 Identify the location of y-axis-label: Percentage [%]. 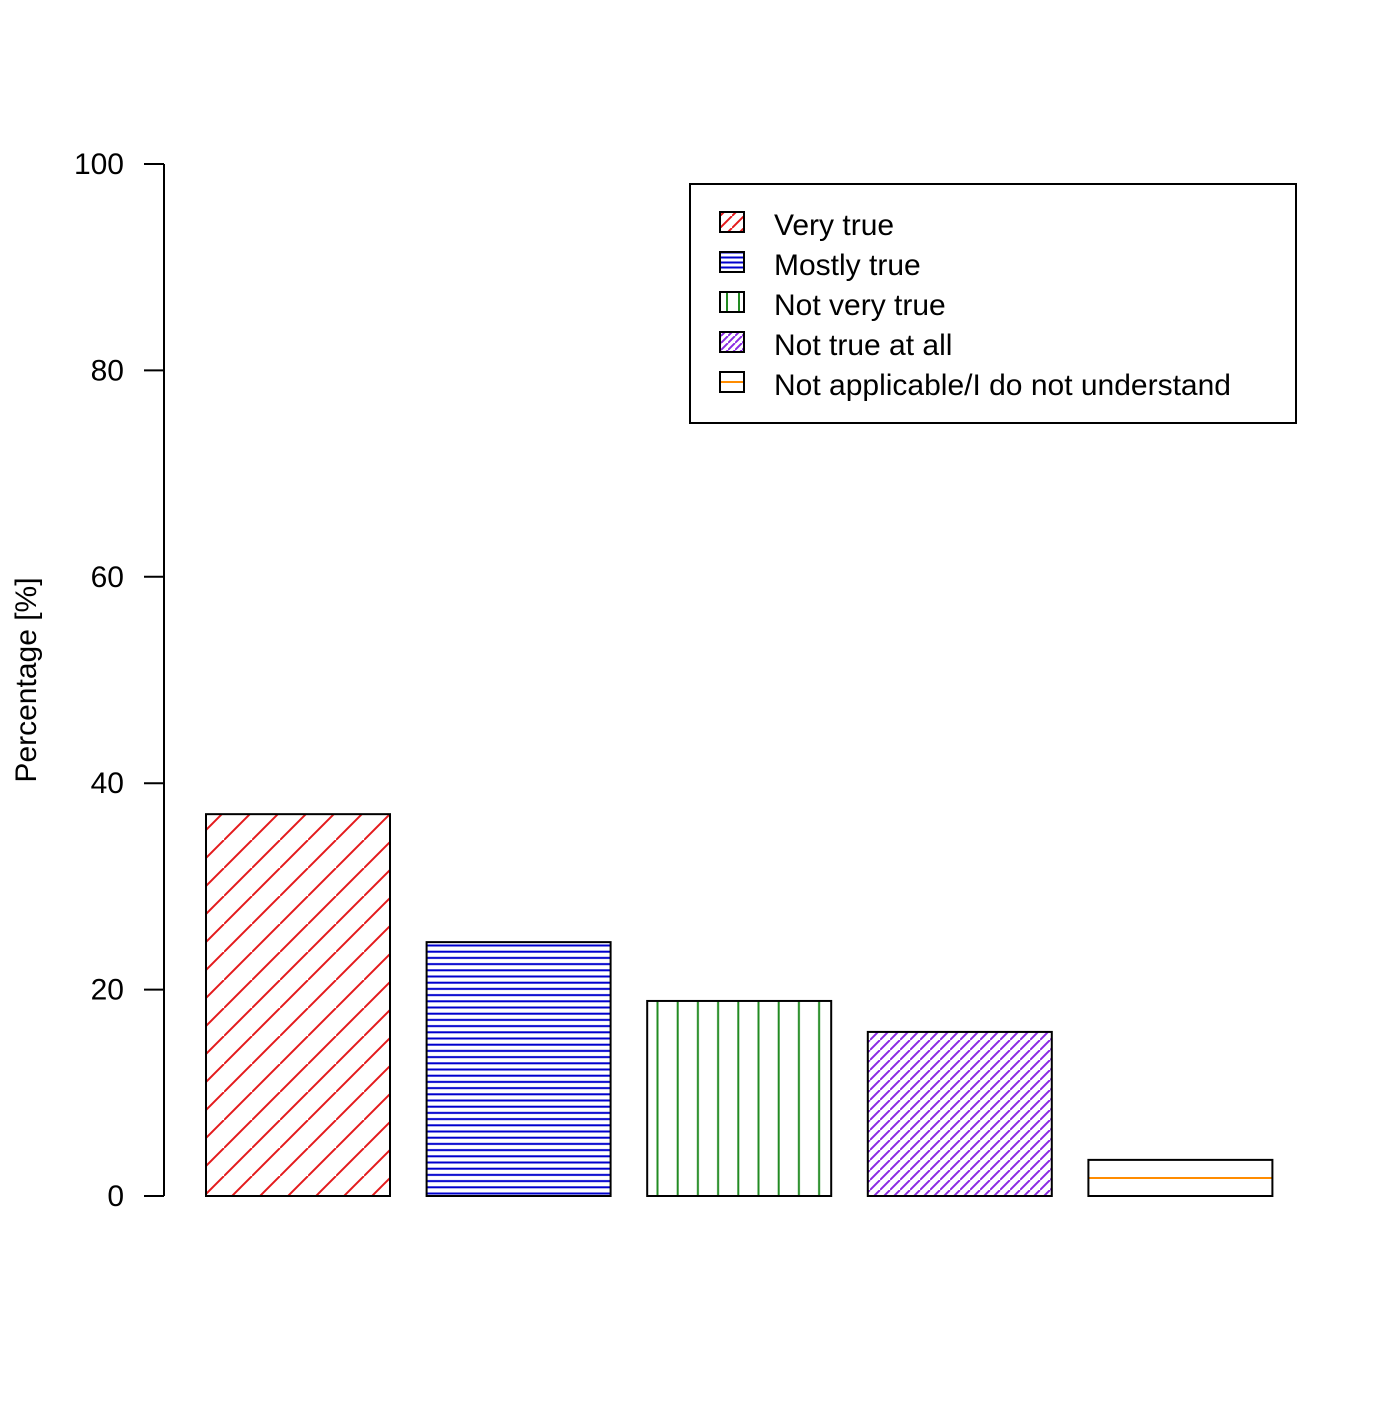
(26, 679).